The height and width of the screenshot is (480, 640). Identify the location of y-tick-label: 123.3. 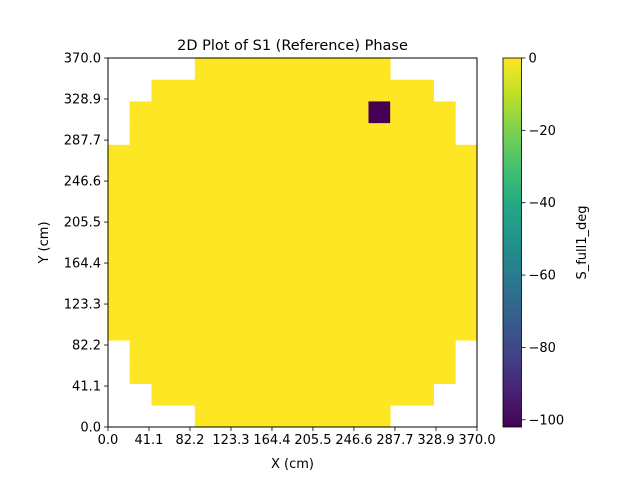
(82, 305).